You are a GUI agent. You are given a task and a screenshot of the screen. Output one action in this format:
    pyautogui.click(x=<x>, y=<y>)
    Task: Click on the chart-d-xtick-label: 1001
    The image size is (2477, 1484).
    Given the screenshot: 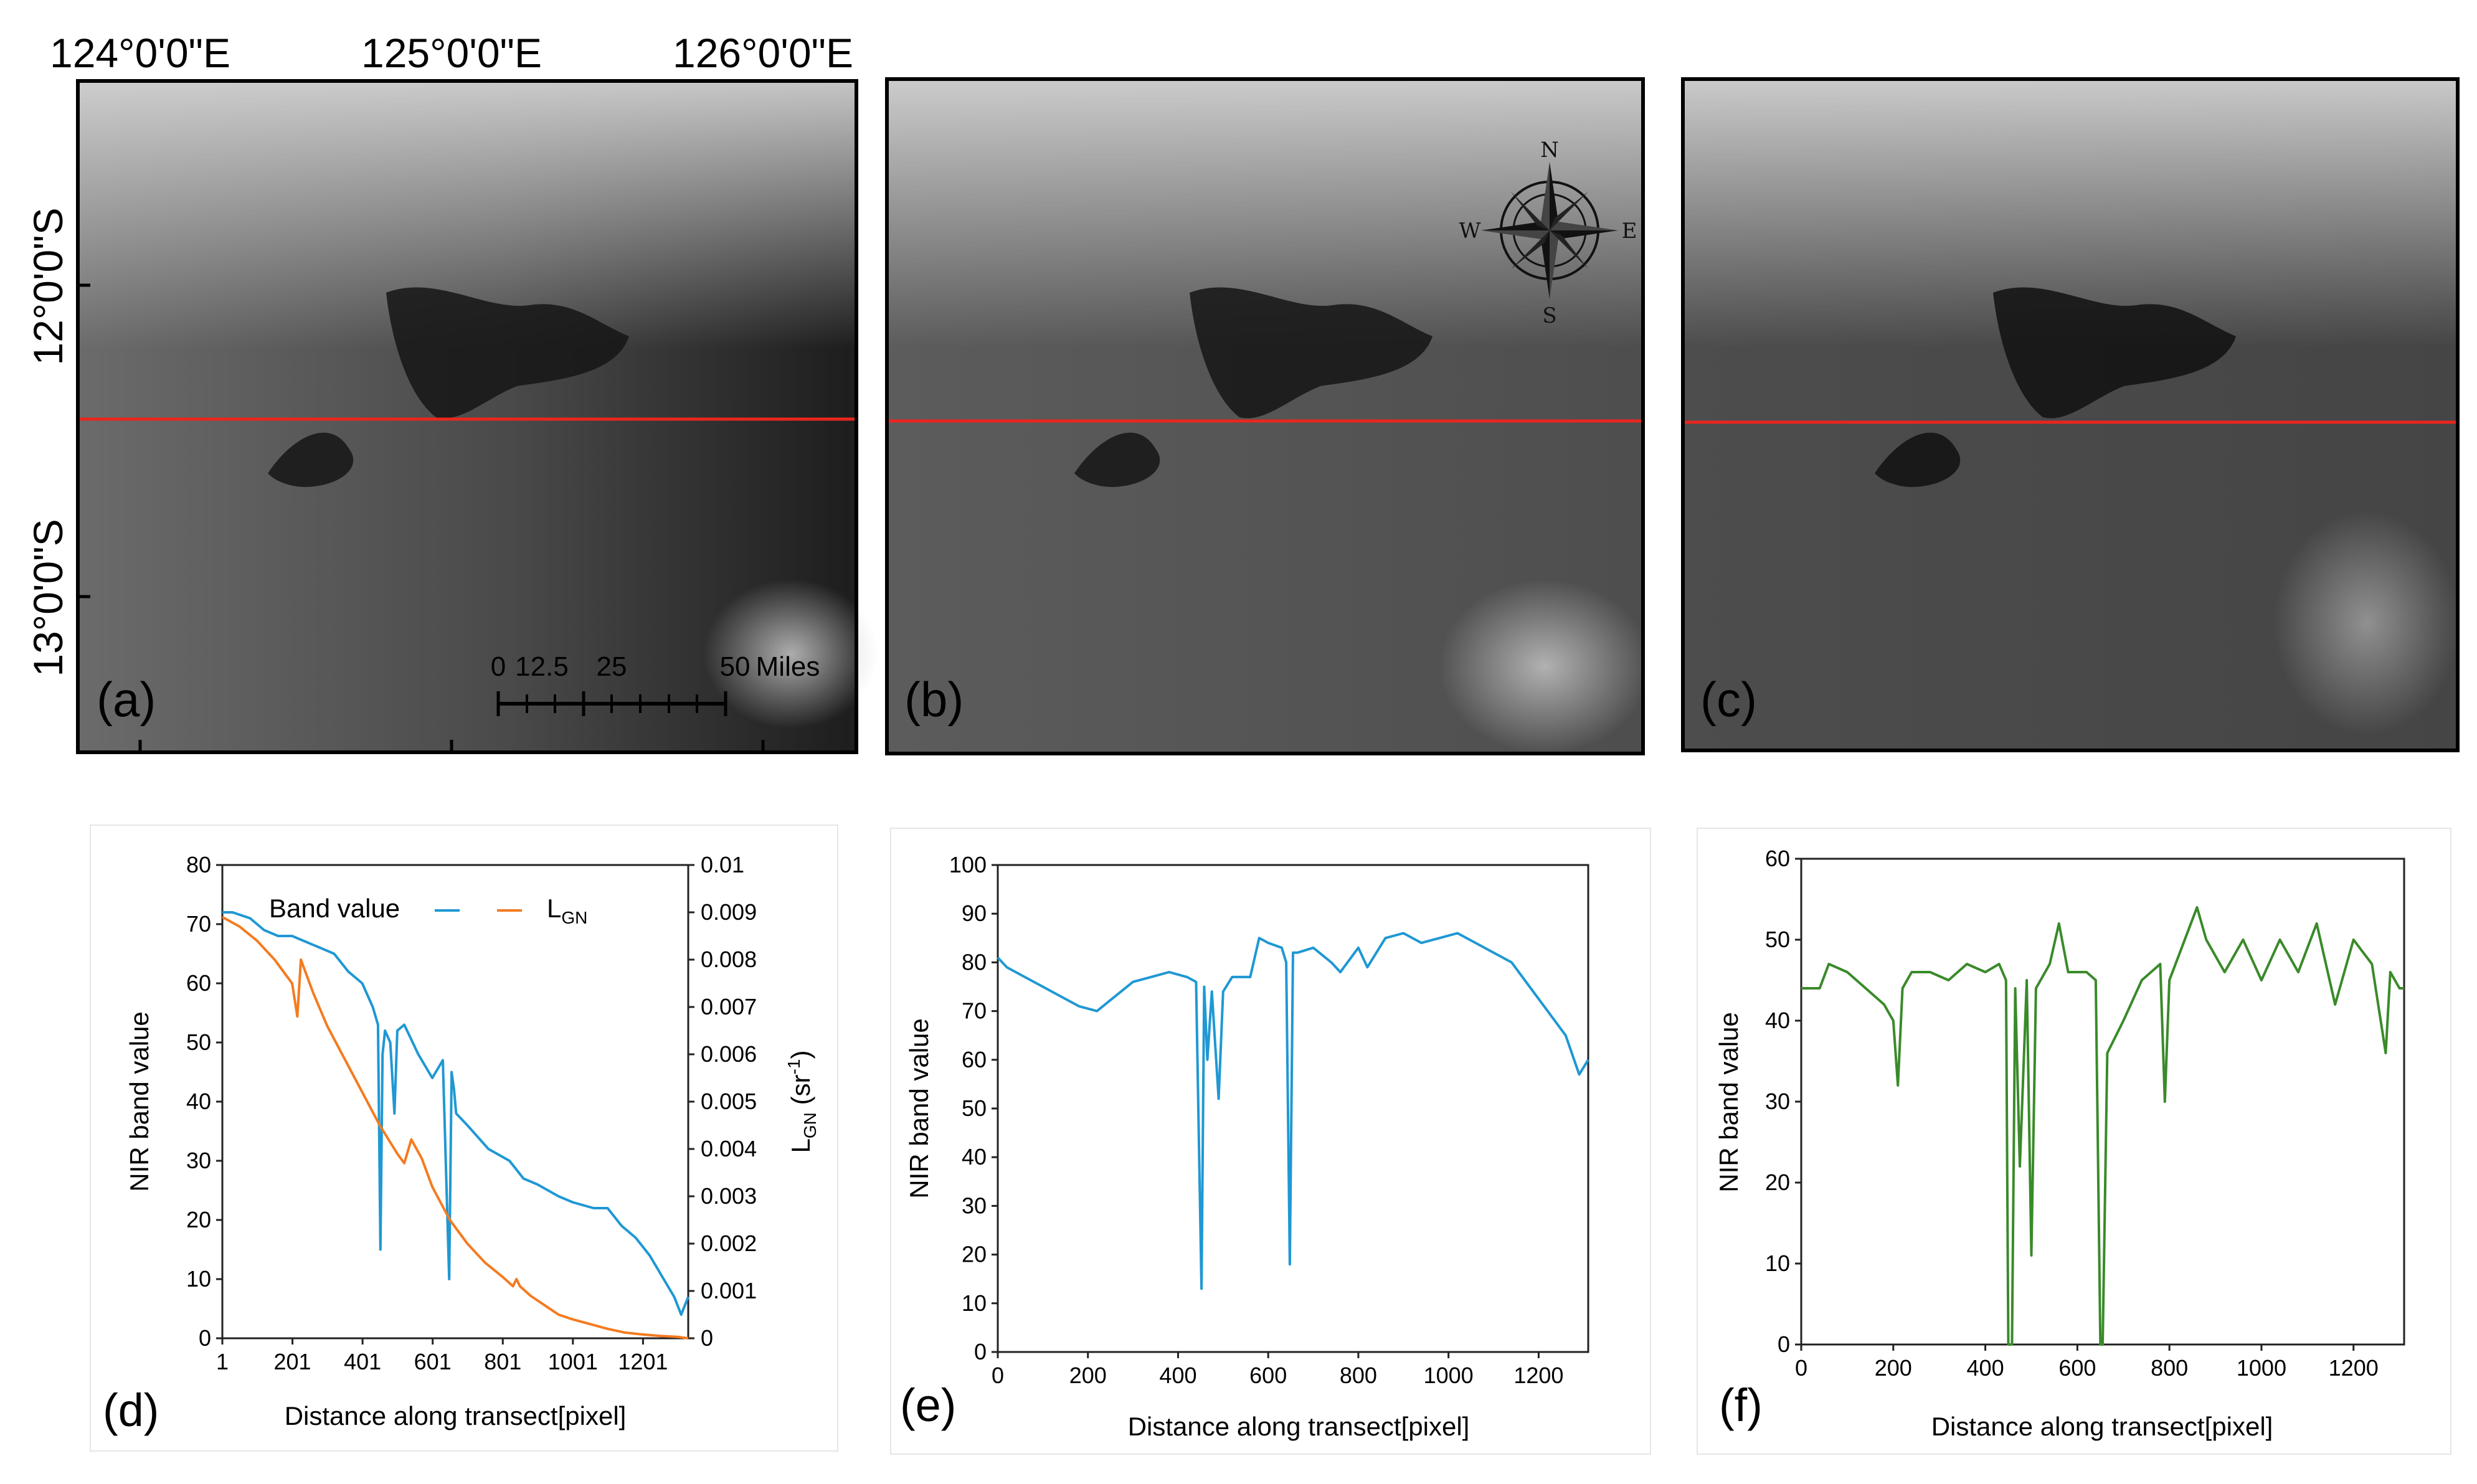 What is the action you would take?
    pyautogui.click(x=573, y=1361)
    